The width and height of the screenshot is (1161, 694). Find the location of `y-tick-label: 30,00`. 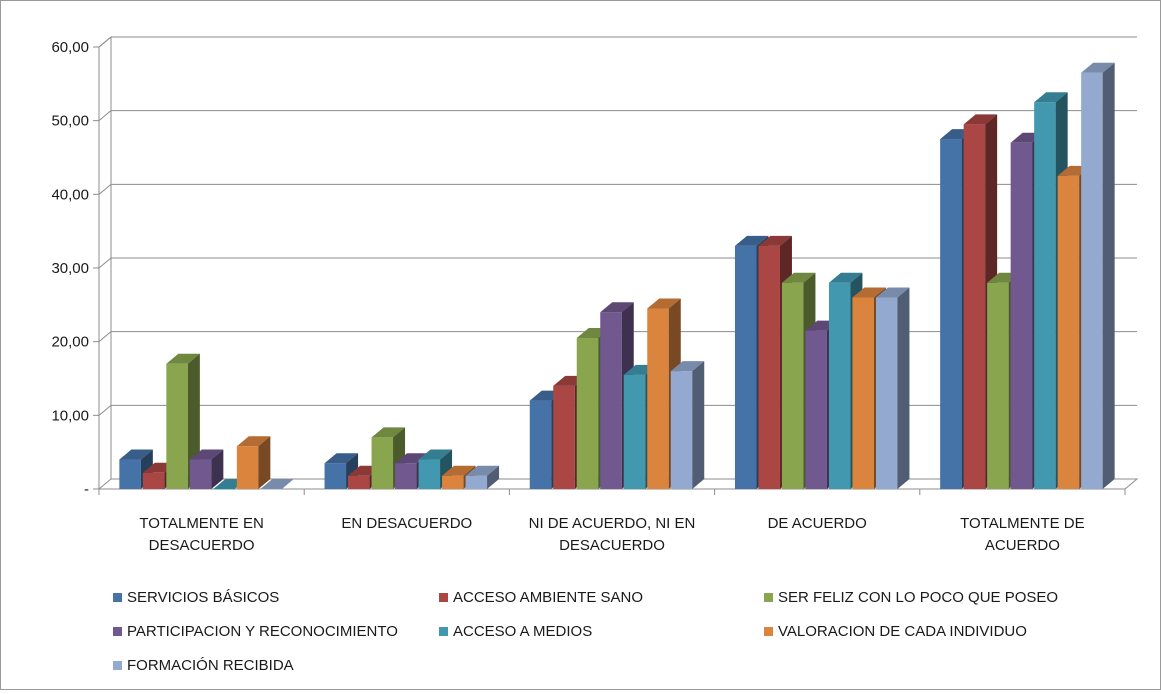

y-tick-label: 30,00 is located at coordinates (70, 268).